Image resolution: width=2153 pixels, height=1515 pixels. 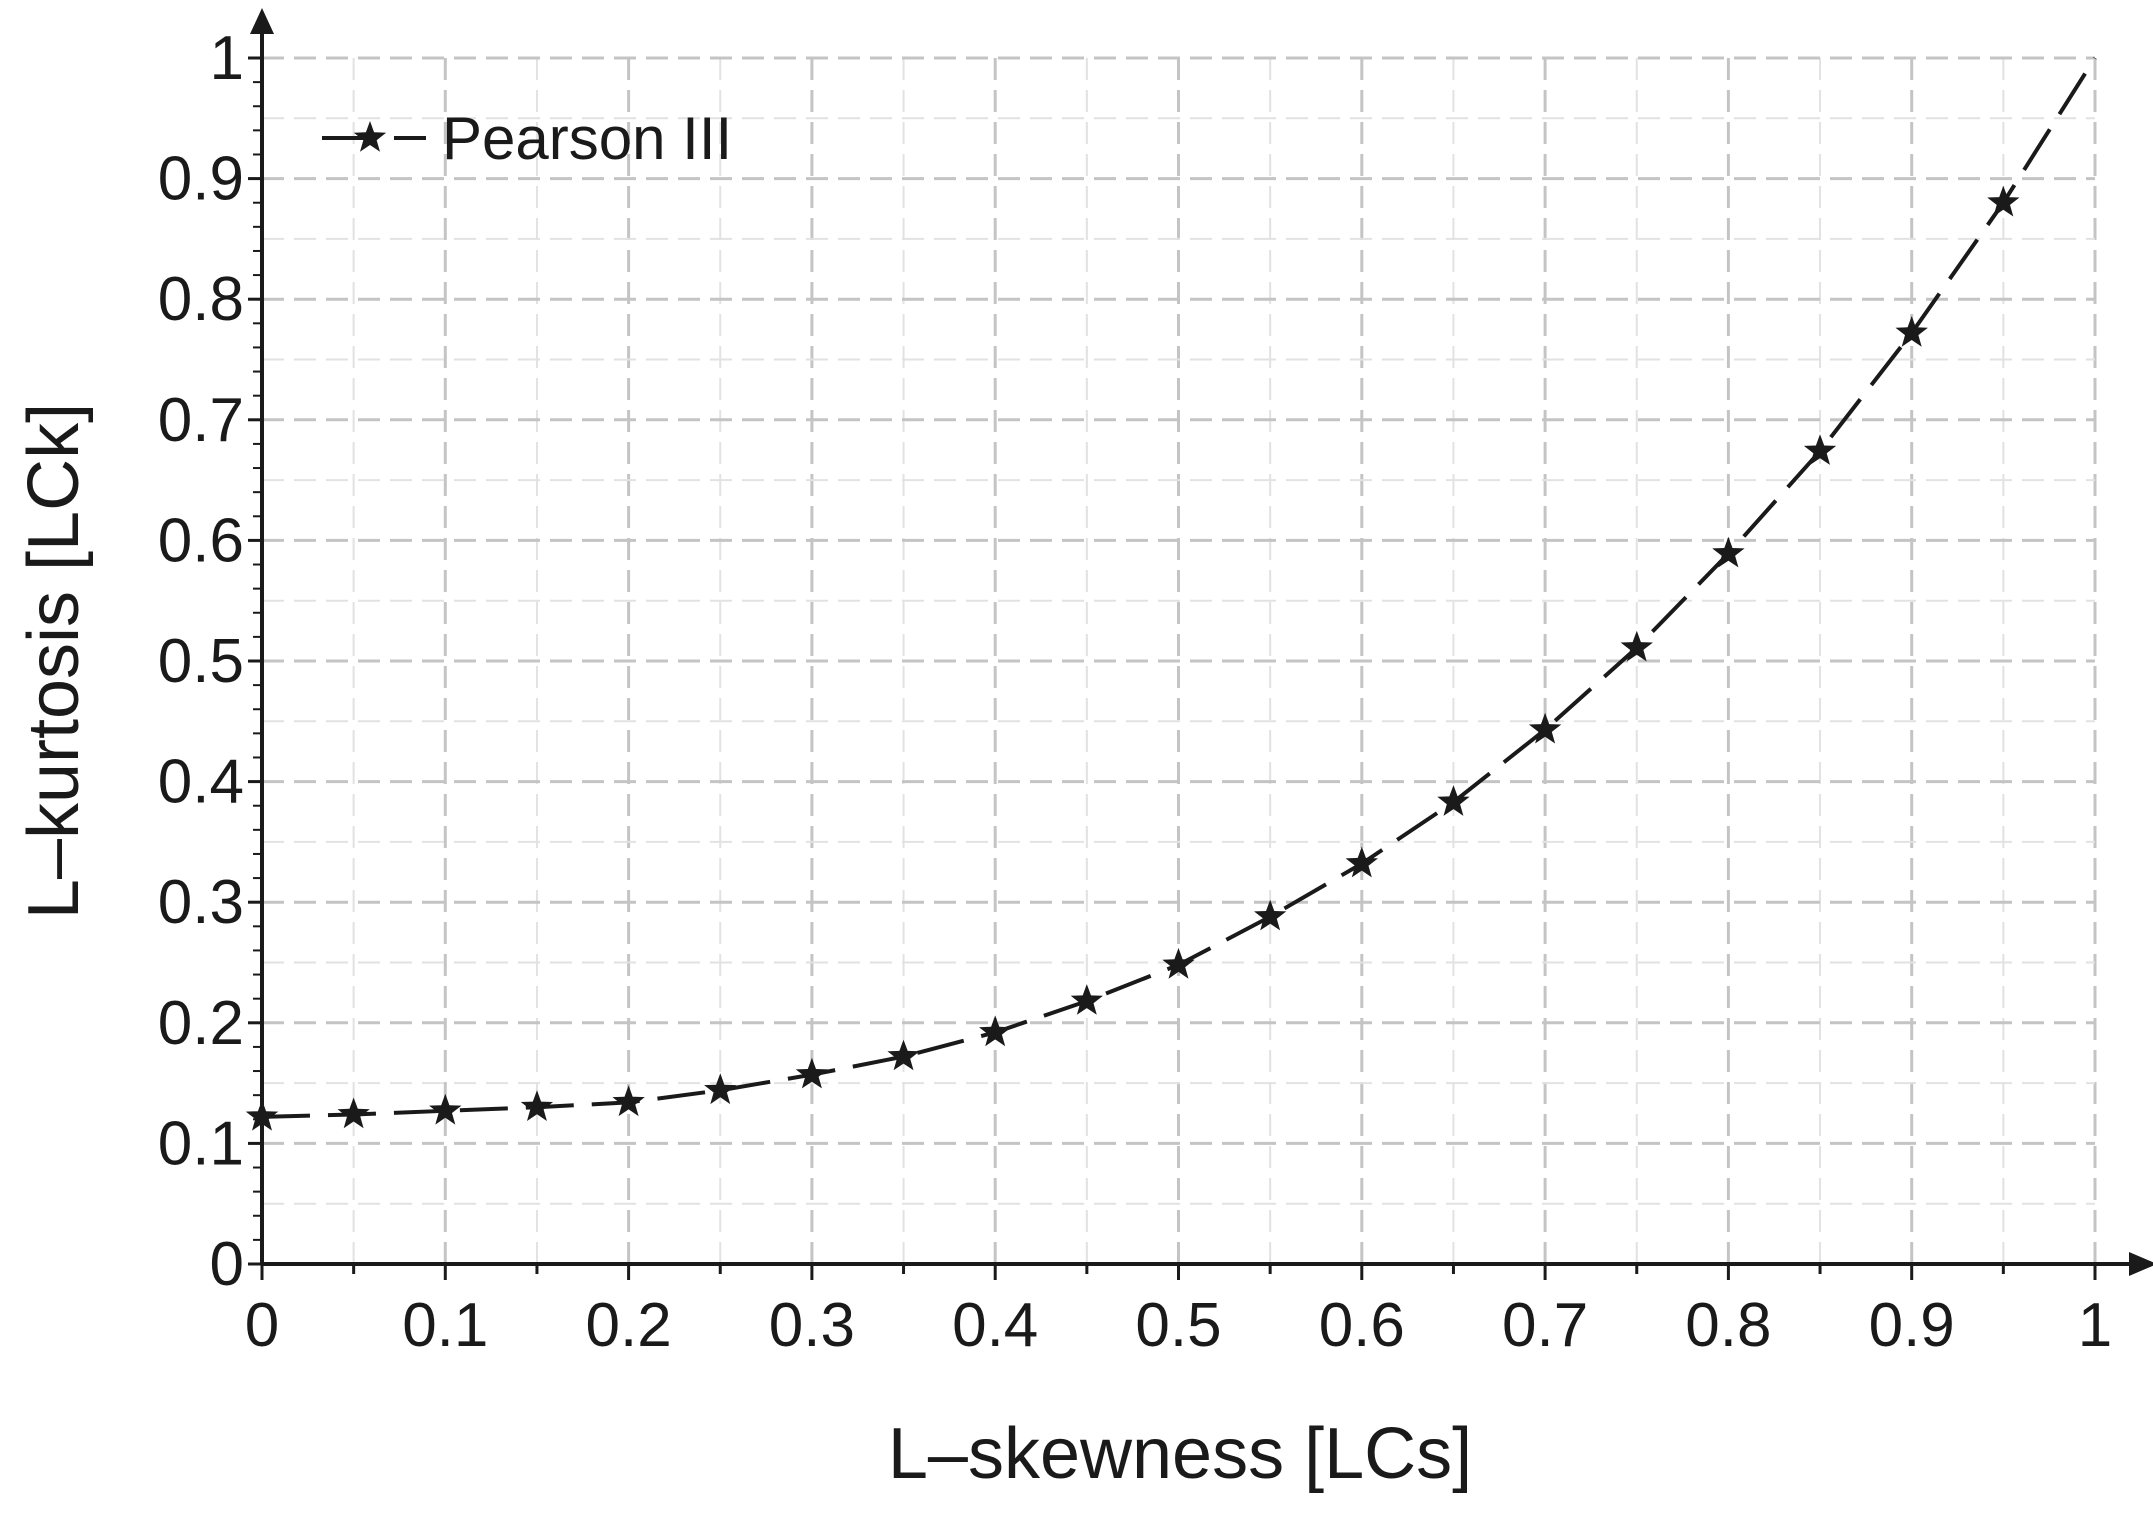 I want to click on legend: Pearson III, so click(x=527, y=138).